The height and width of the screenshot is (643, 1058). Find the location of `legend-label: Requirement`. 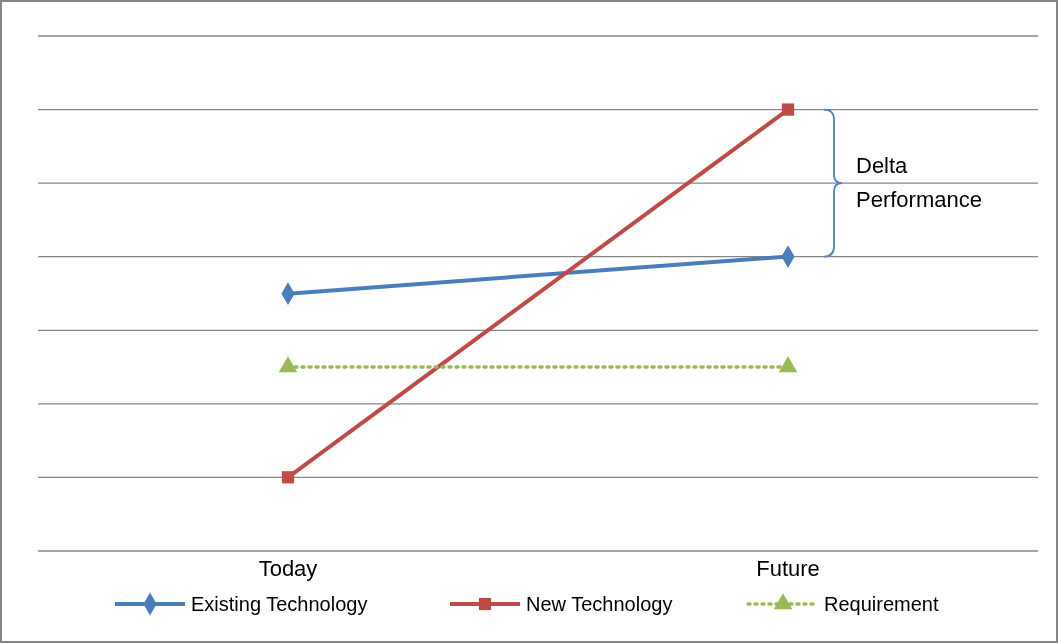

legend-label: Requirement is located at coordinates (881, 604).